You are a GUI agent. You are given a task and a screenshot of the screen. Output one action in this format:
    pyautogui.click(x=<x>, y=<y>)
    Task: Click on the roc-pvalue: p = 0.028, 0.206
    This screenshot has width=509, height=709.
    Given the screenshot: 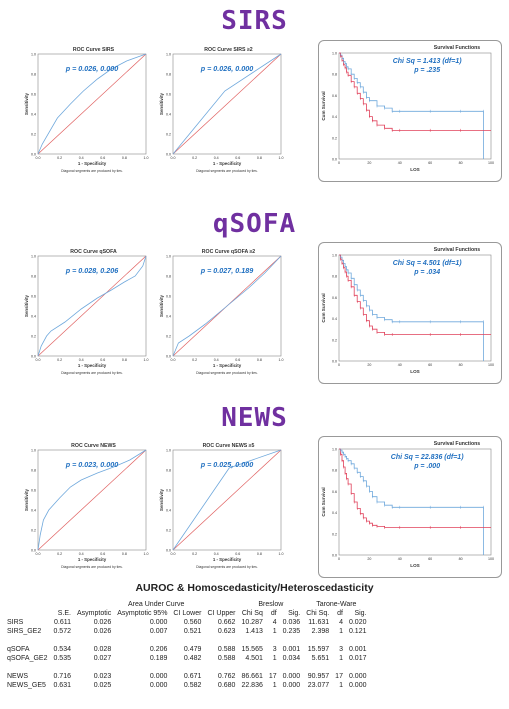 What is the action you would take?
    pyautogui.click(x=92, y=270)
    